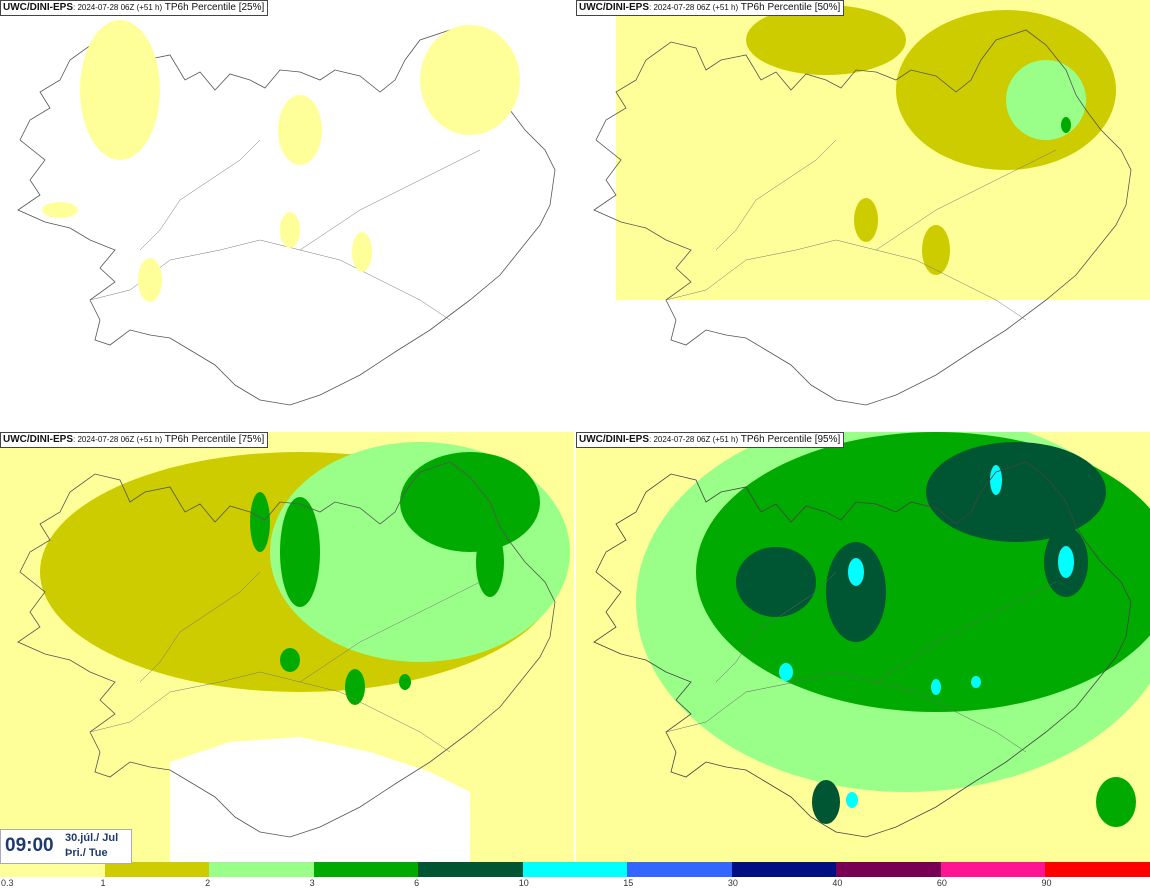 This screenshot has width=1150, height=891. I want to click on panel-product: TP6h Percentile [95%], so click(789, 439).